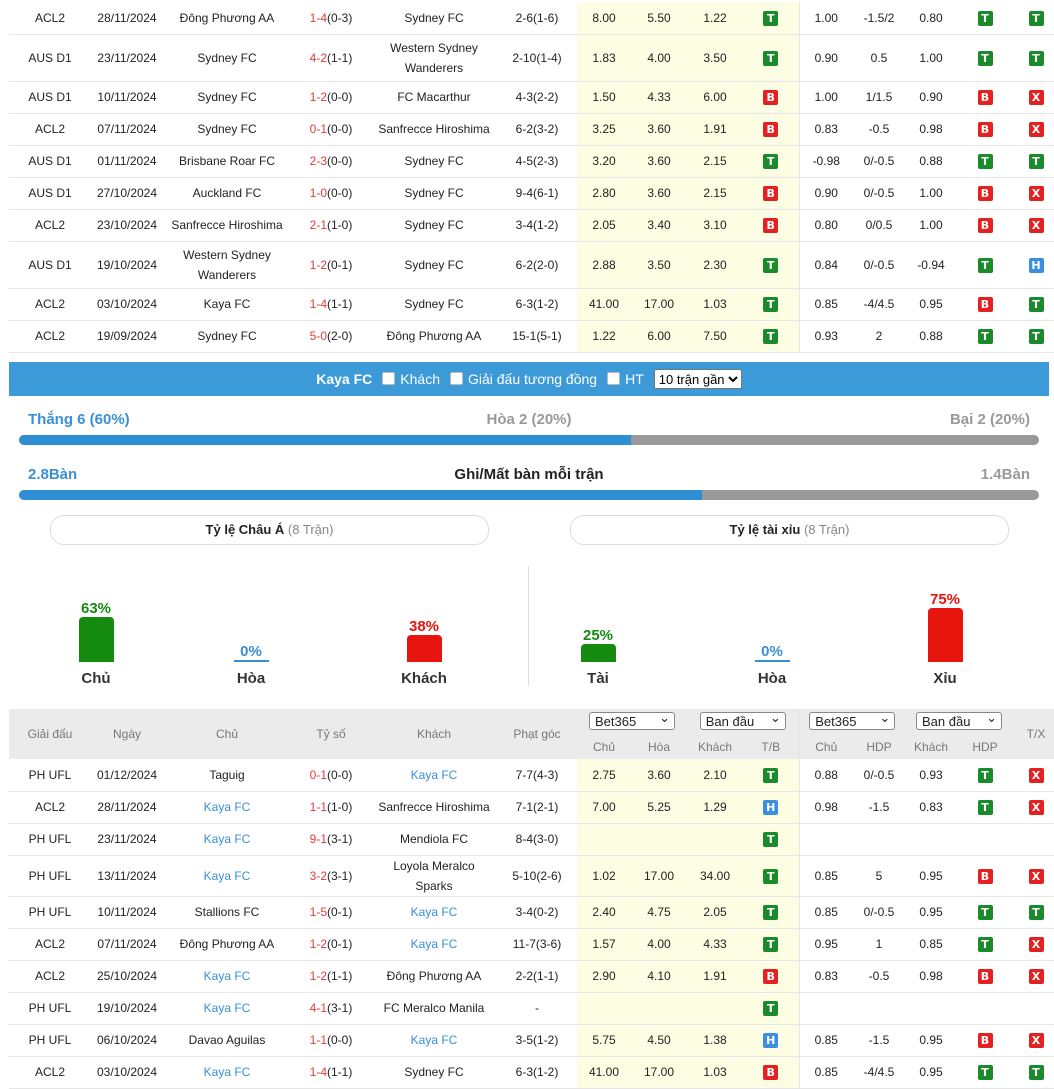 This screenshot has width=1054, height=1089. Describe the element at coordinates (959, 719) in the screenshot. I see `odds-type-select-2: Ban đầu` at that location.